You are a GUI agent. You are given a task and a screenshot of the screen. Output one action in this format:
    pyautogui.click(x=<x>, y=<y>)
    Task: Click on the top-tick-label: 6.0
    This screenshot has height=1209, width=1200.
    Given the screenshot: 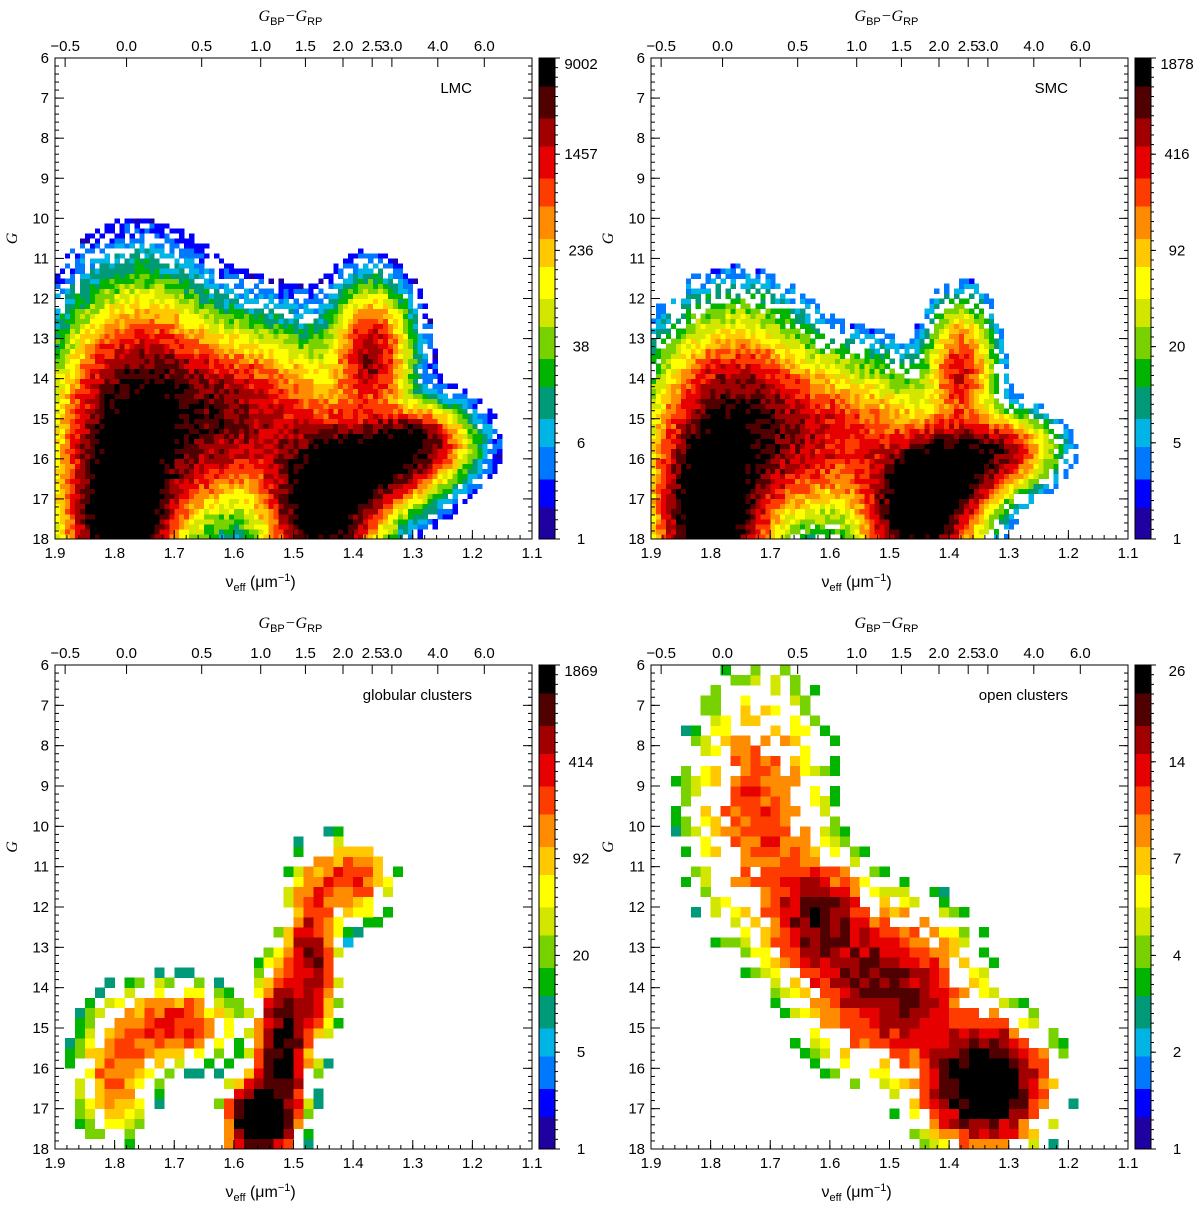 What is the action you would take?
    pyautogui.click(x=484, y=46)
    